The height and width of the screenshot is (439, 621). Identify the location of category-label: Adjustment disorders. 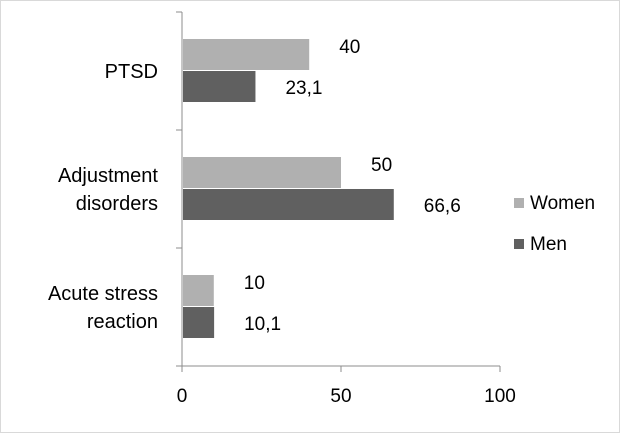
(108, 190).